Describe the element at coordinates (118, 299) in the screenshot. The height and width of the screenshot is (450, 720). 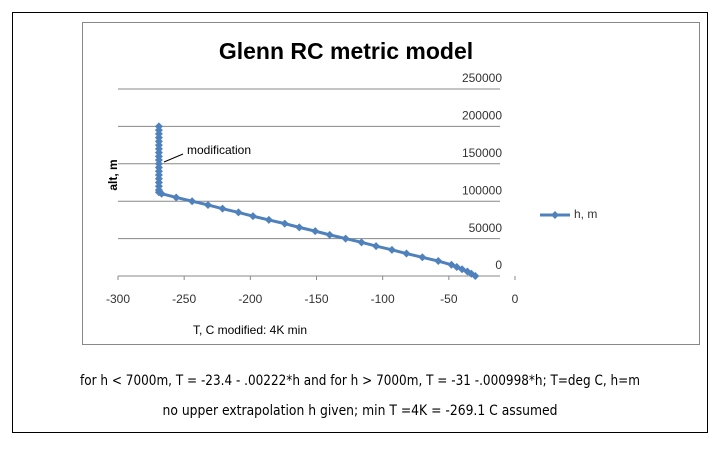
I see `x-tick-label: -300` at that location.